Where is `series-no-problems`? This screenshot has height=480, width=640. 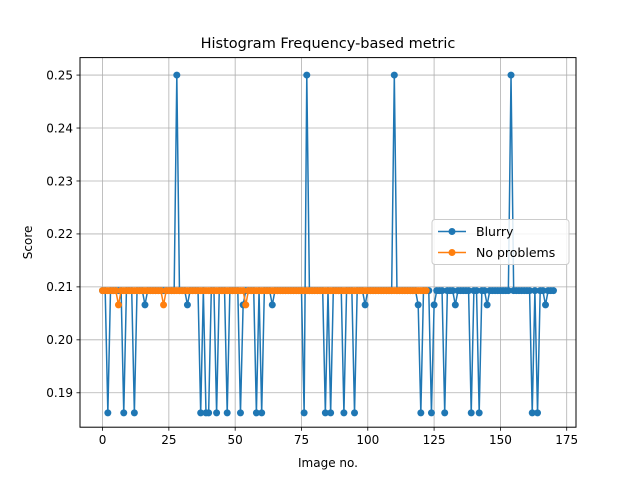
series-no-problems is located at coordinates (264, 298).